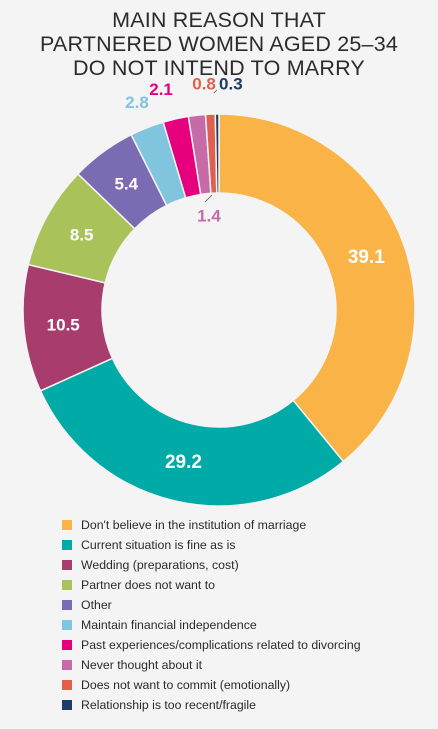 The image size is (438, 729). What do you see at coordinates (186, 685) in the screenshot?
I see `legend-label: Does not want to commit (emotionally)` at bounding box center [186, 685].